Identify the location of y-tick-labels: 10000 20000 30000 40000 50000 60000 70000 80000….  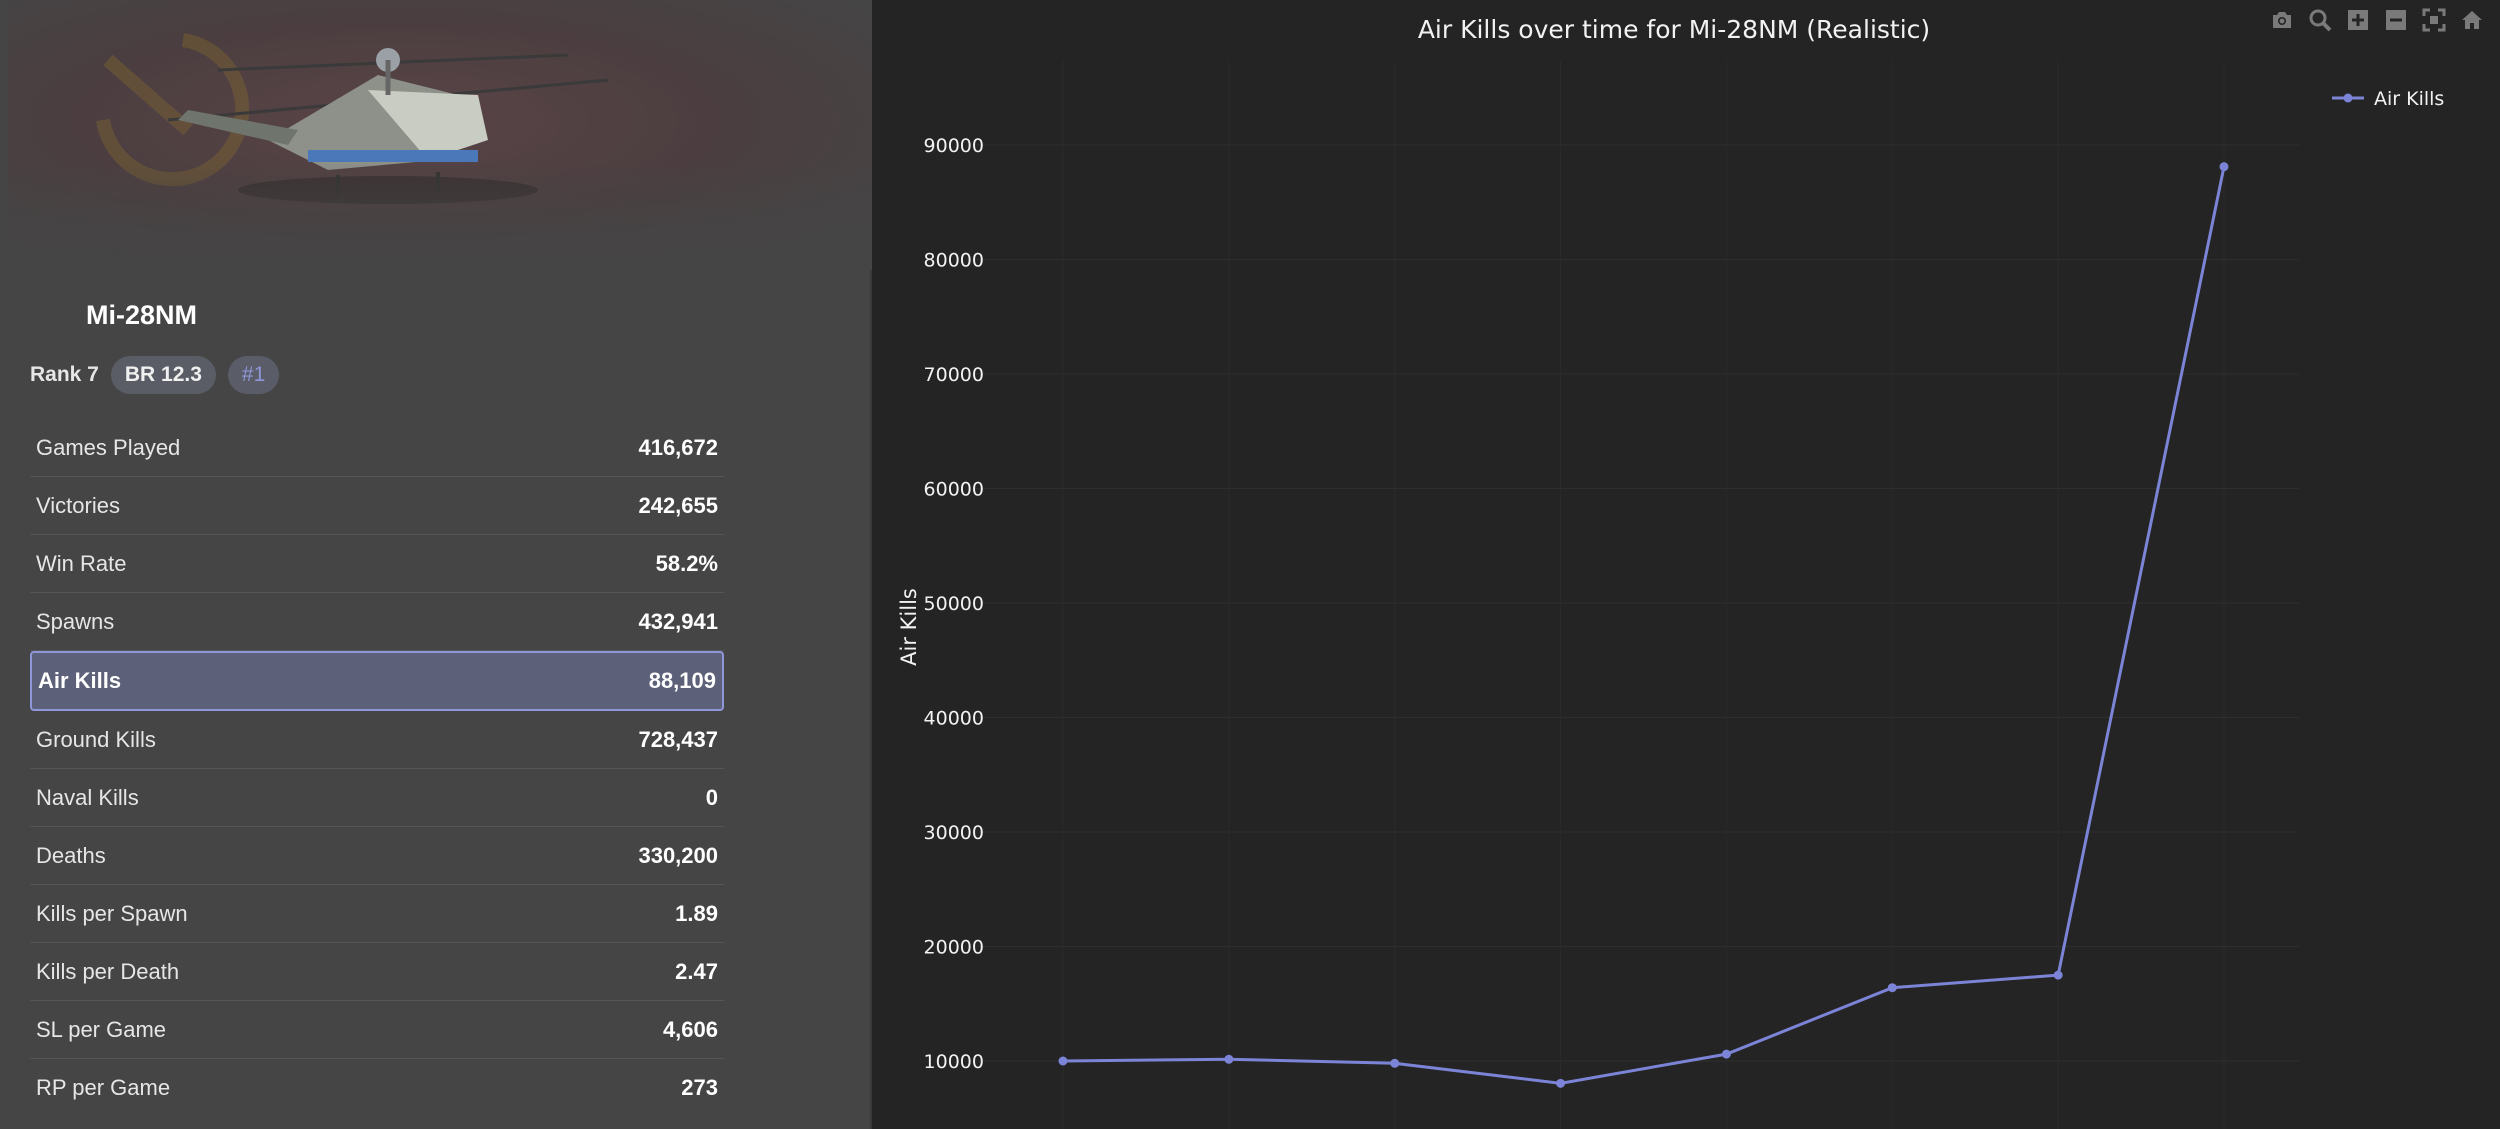
(954, 604).